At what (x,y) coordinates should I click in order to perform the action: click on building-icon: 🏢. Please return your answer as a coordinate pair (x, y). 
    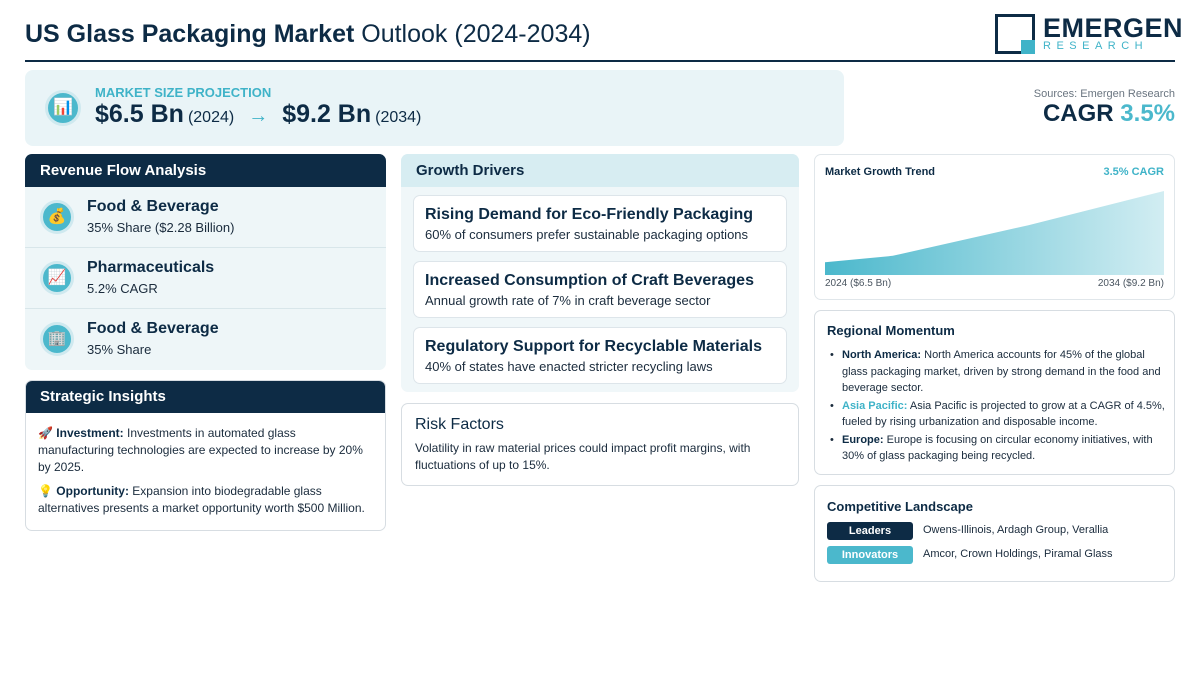
    Looking at the image, I should click on (57, 339).